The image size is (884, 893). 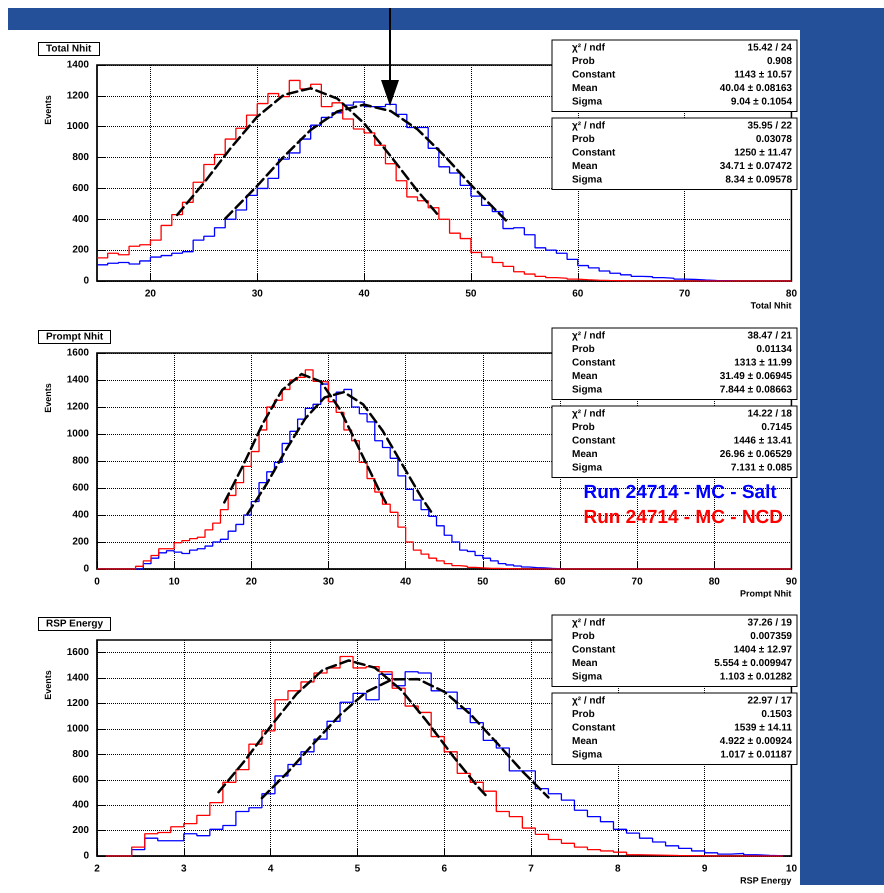 What do you see at coordinates (792, 582) in the screenshot?
I see `x-tick-label: 90` at bounding box center [792, 582].